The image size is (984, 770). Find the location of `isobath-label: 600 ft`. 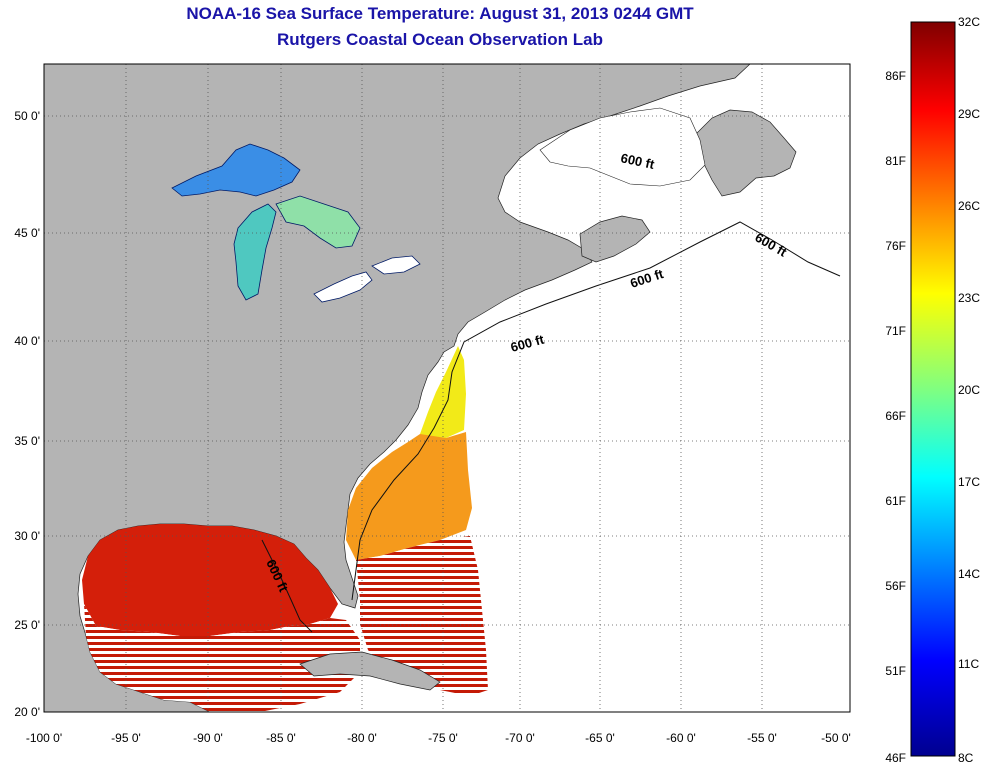

isobath-label: 600 ft is located at coordinates (637, 161).